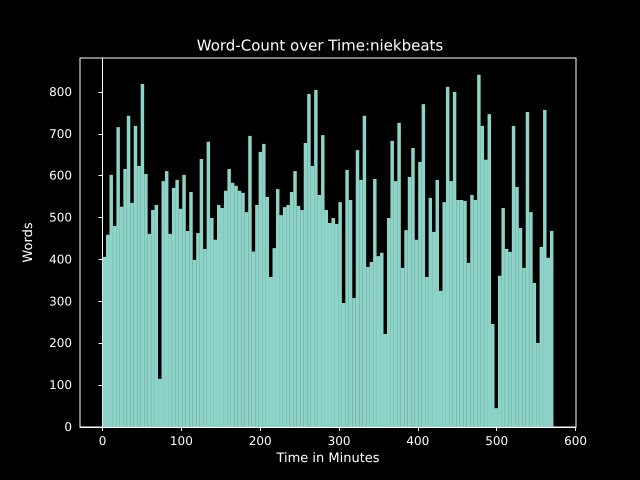 The height and width of the screenshot is (480, 640). I want to click on y-tick-label: 800, so click(60, 91).